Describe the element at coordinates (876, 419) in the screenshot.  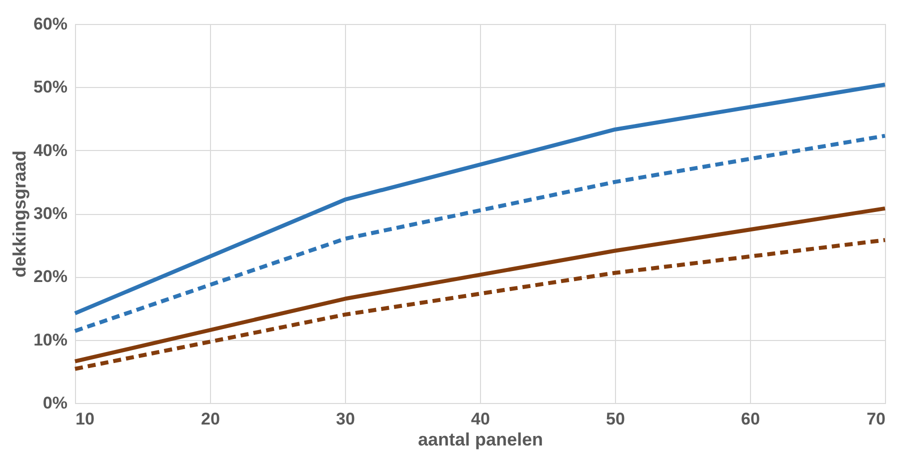
I see `x-tick-label: 70` at that location.